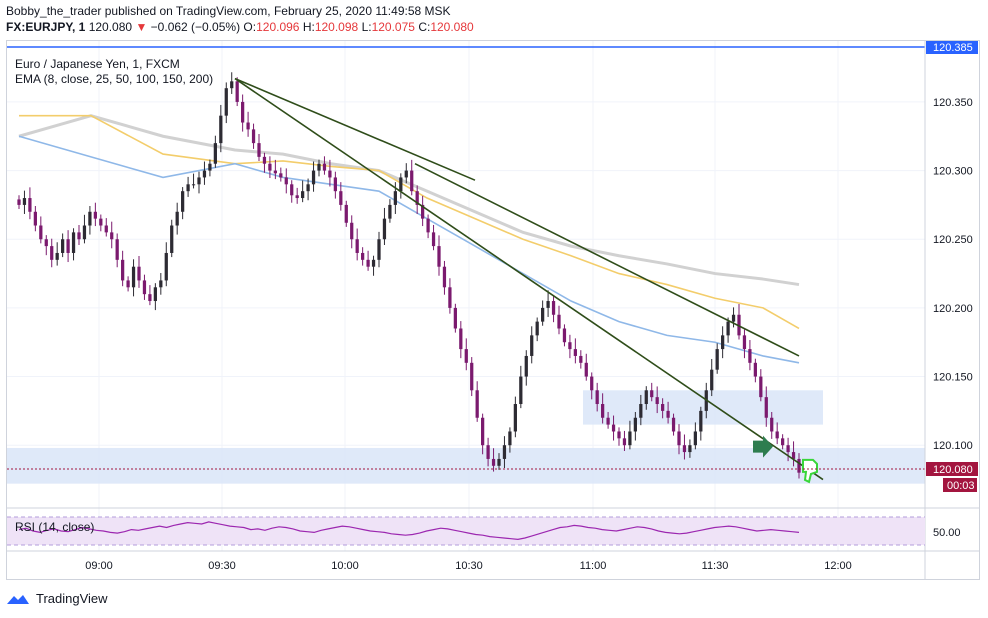  Describe the element at coordinates (953, 48) in the screenshot. I see `top-price-badge-text: 120.385` at that location.